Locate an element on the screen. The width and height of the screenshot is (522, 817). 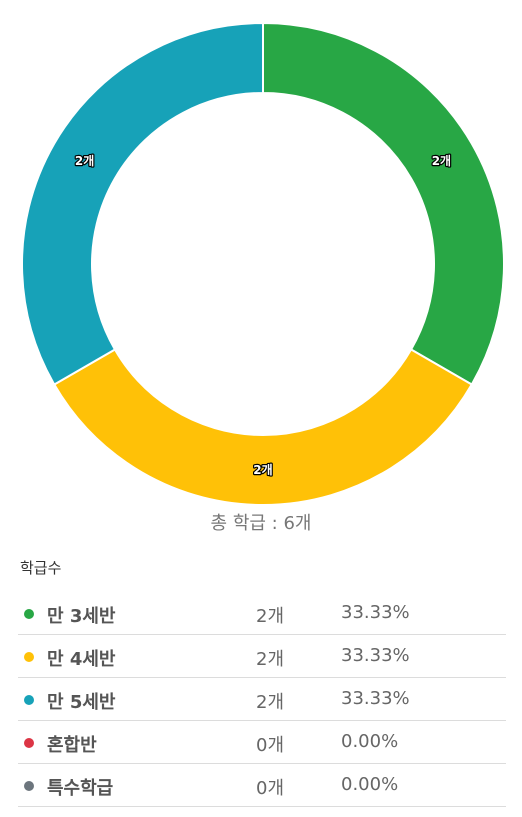
row-name: 만 5세반 is located at coordinates (81, 702).